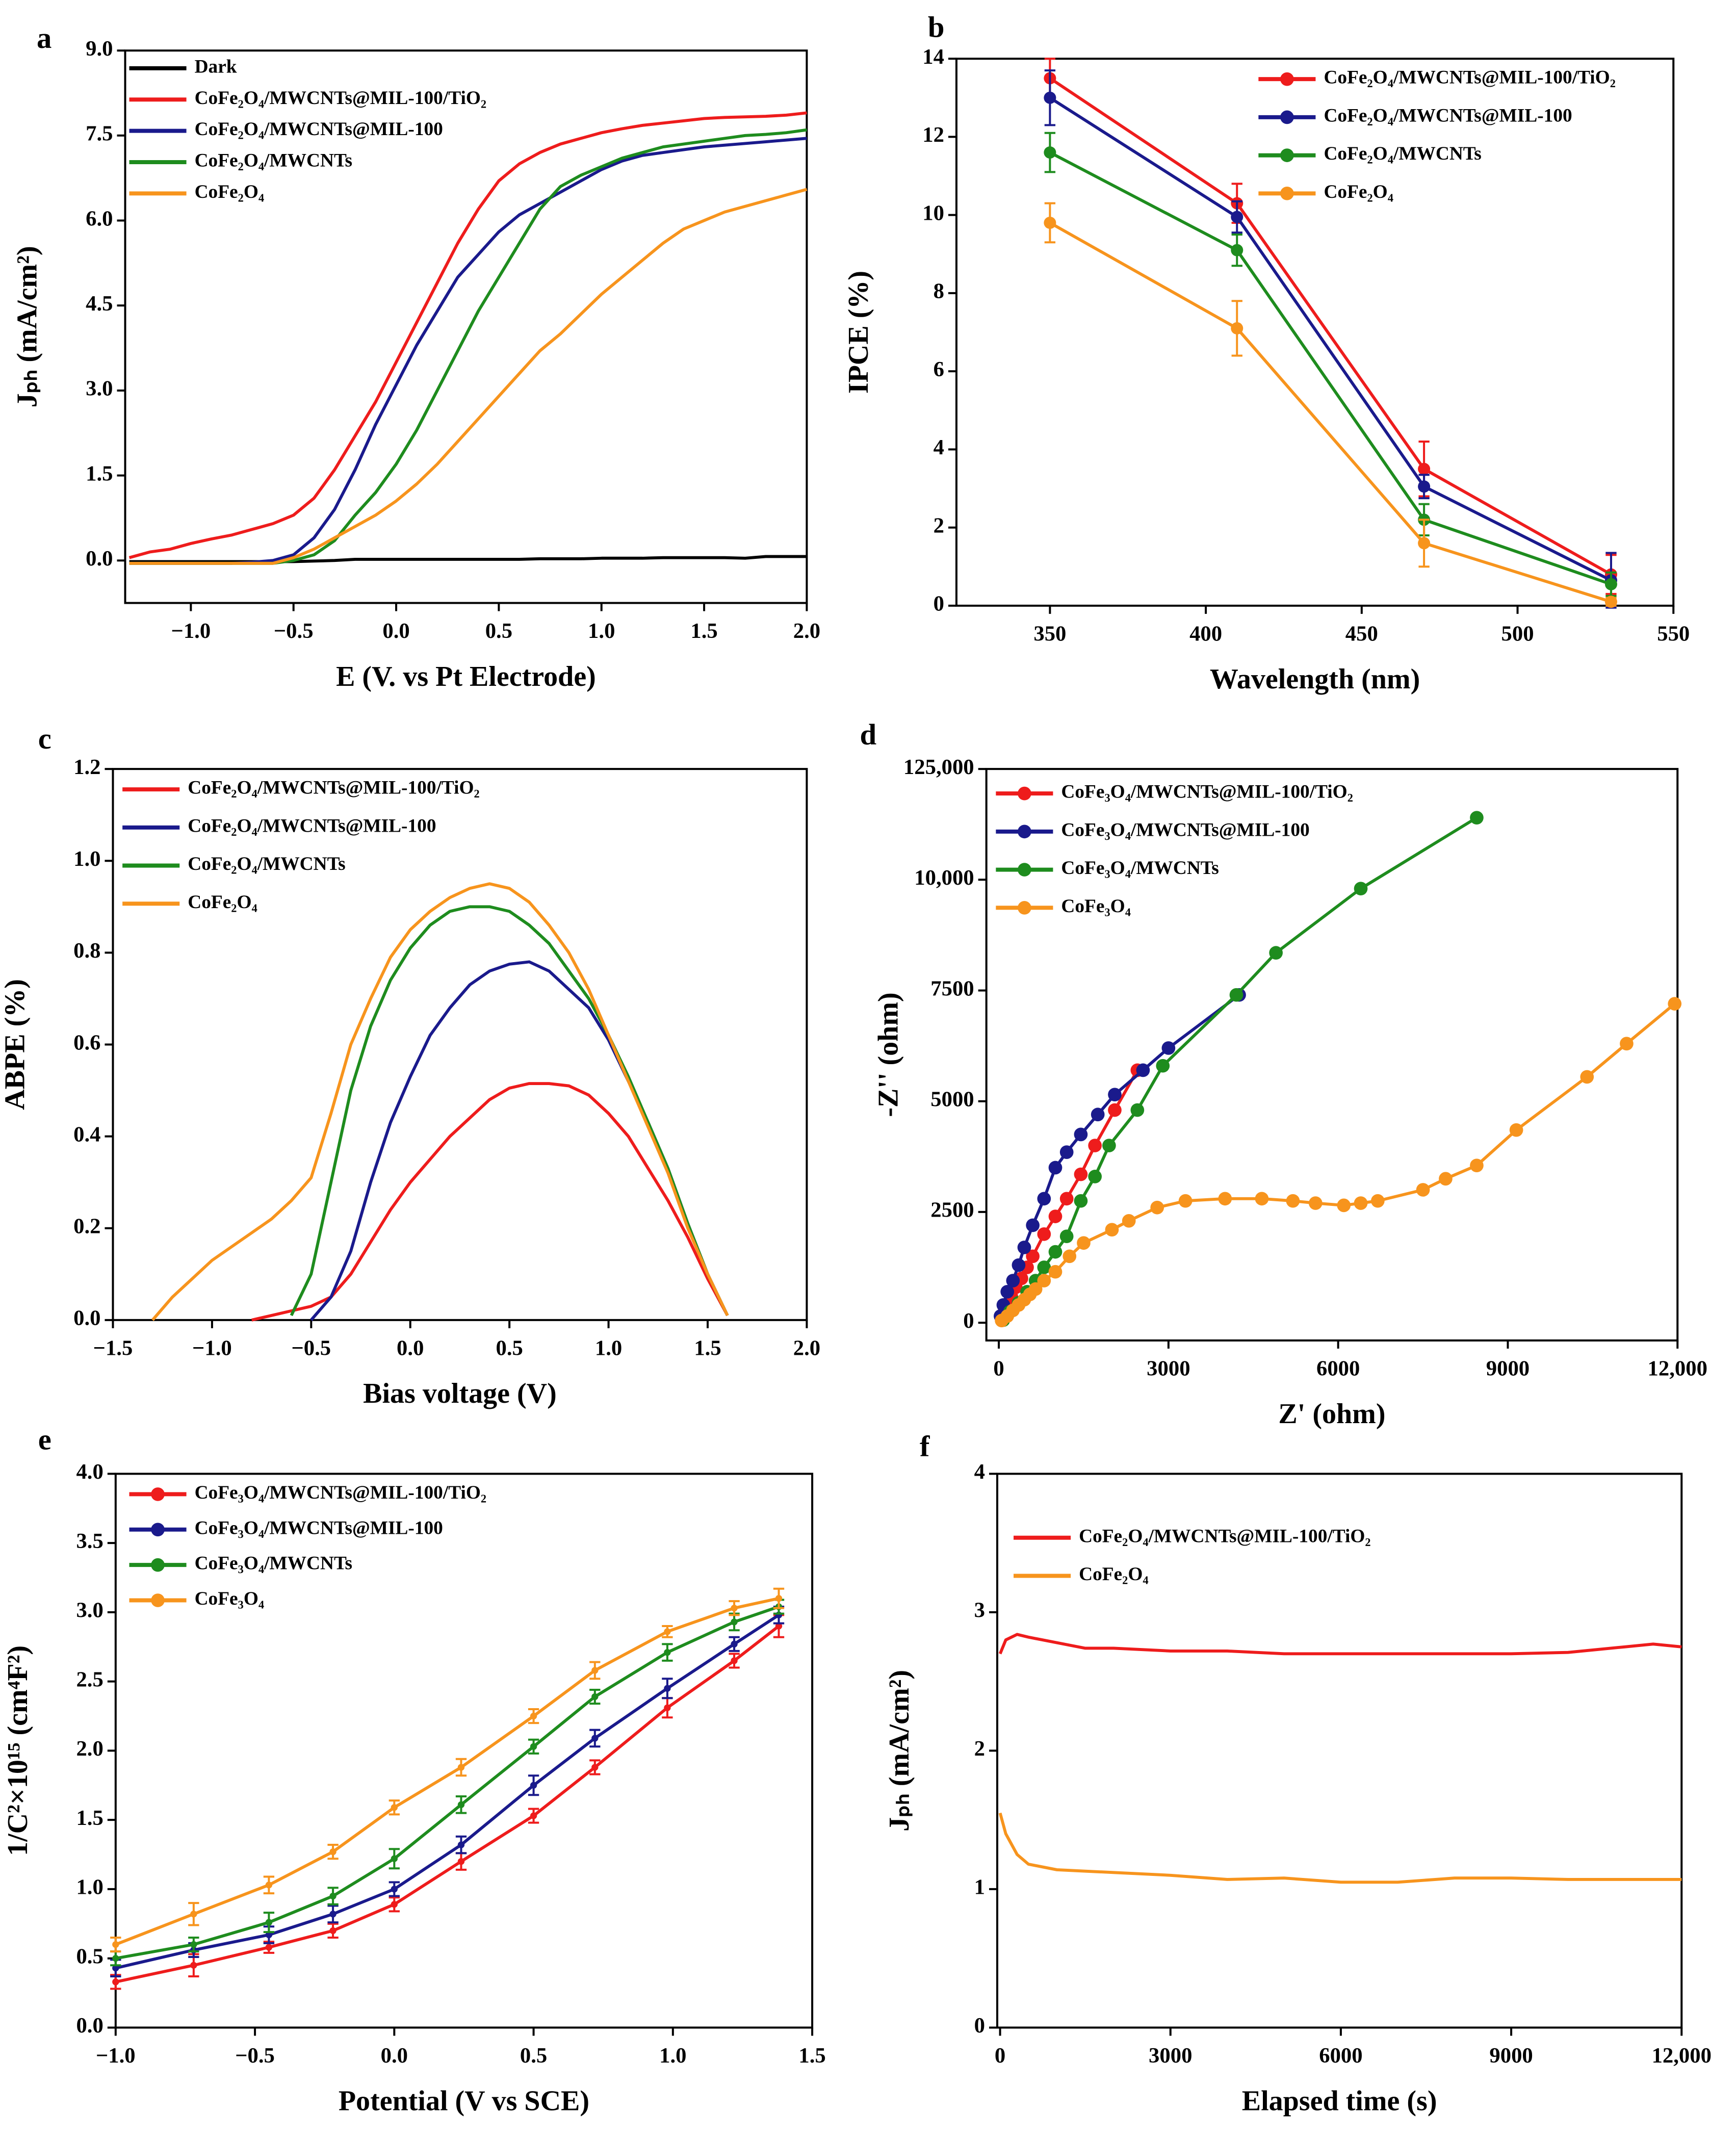  Describe the element at coordinates (1140, 868) in the screenshot. I see `legend-label: CoFe₃O₄/MWCNTs` at that location.